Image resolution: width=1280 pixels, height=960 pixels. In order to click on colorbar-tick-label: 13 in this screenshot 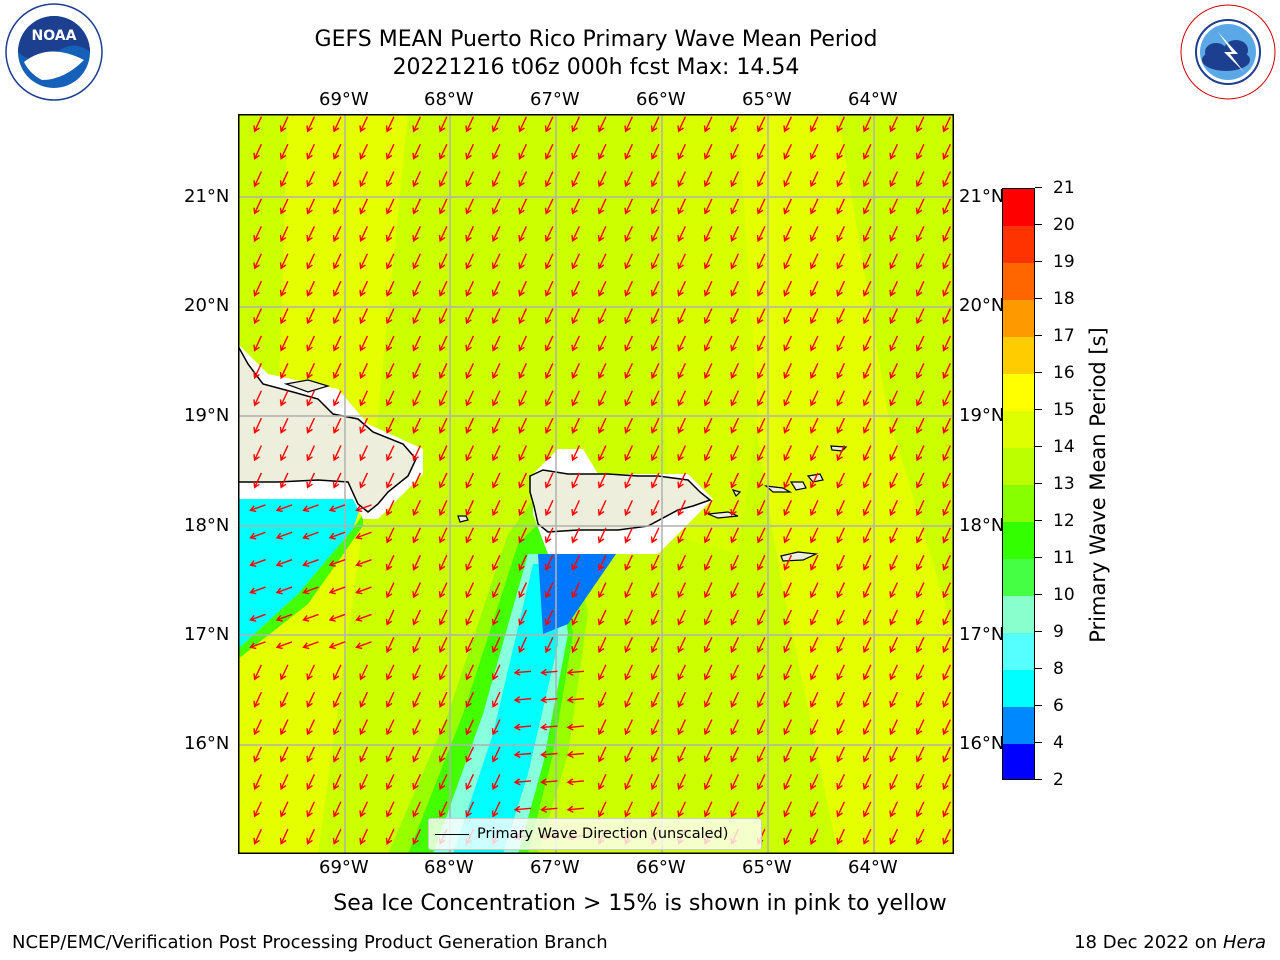, I will do `click(1064, 484)`.